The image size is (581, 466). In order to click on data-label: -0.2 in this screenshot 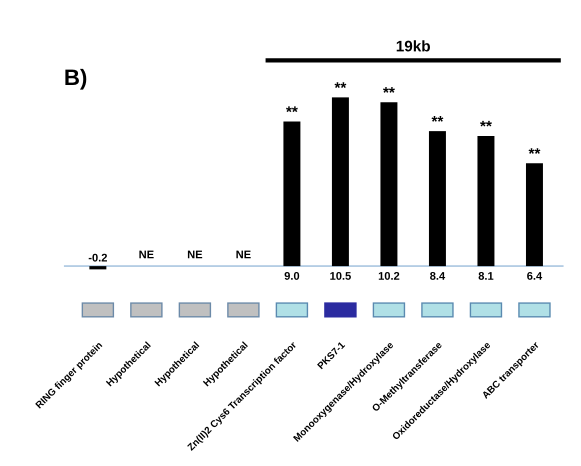, I will do `click(97, 258)`.